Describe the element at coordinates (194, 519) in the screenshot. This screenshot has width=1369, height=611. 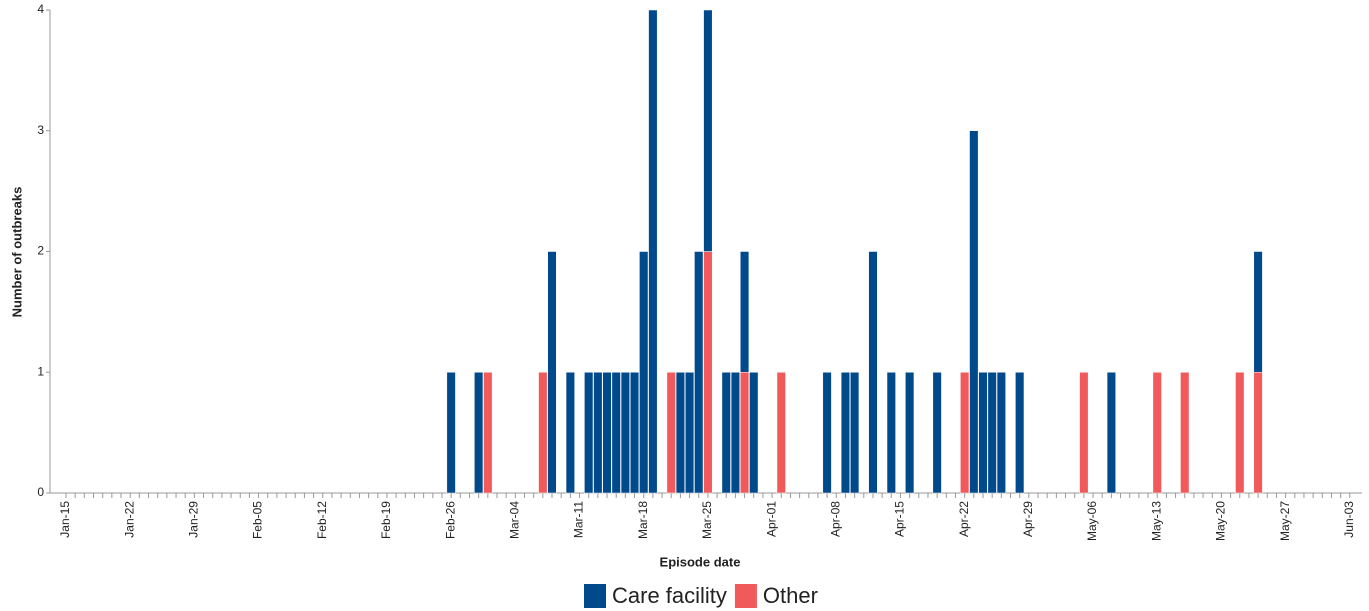
I see `x-tick-label: Jan-29` at that location.